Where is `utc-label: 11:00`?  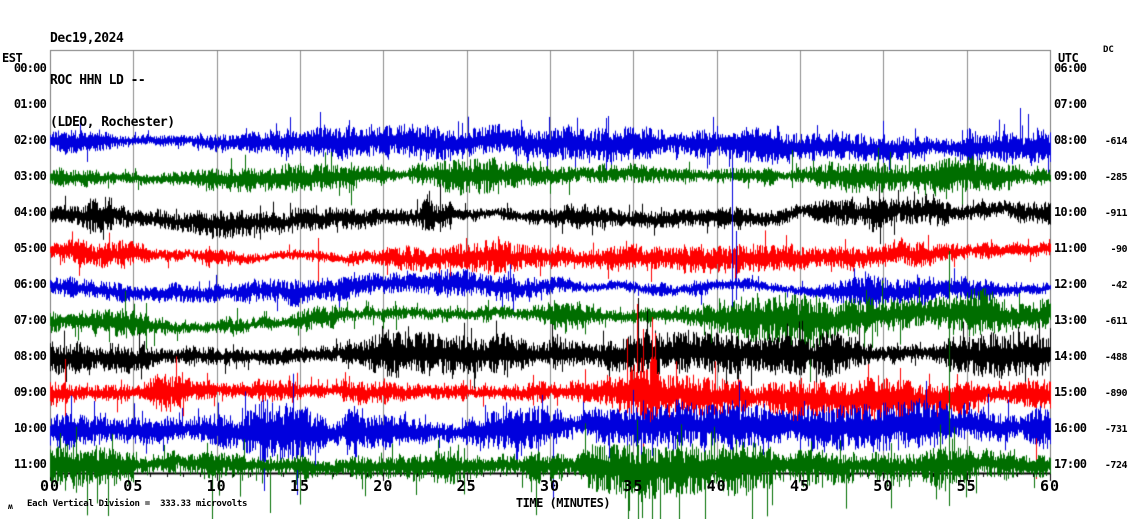
utc-label: 11:00 is located at coordinates (1070, 248).